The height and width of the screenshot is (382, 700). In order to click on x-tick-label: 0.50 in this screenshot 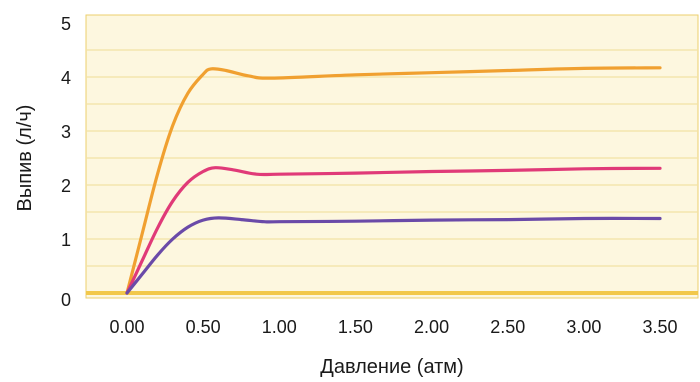, I will do `click(203, 327)`.